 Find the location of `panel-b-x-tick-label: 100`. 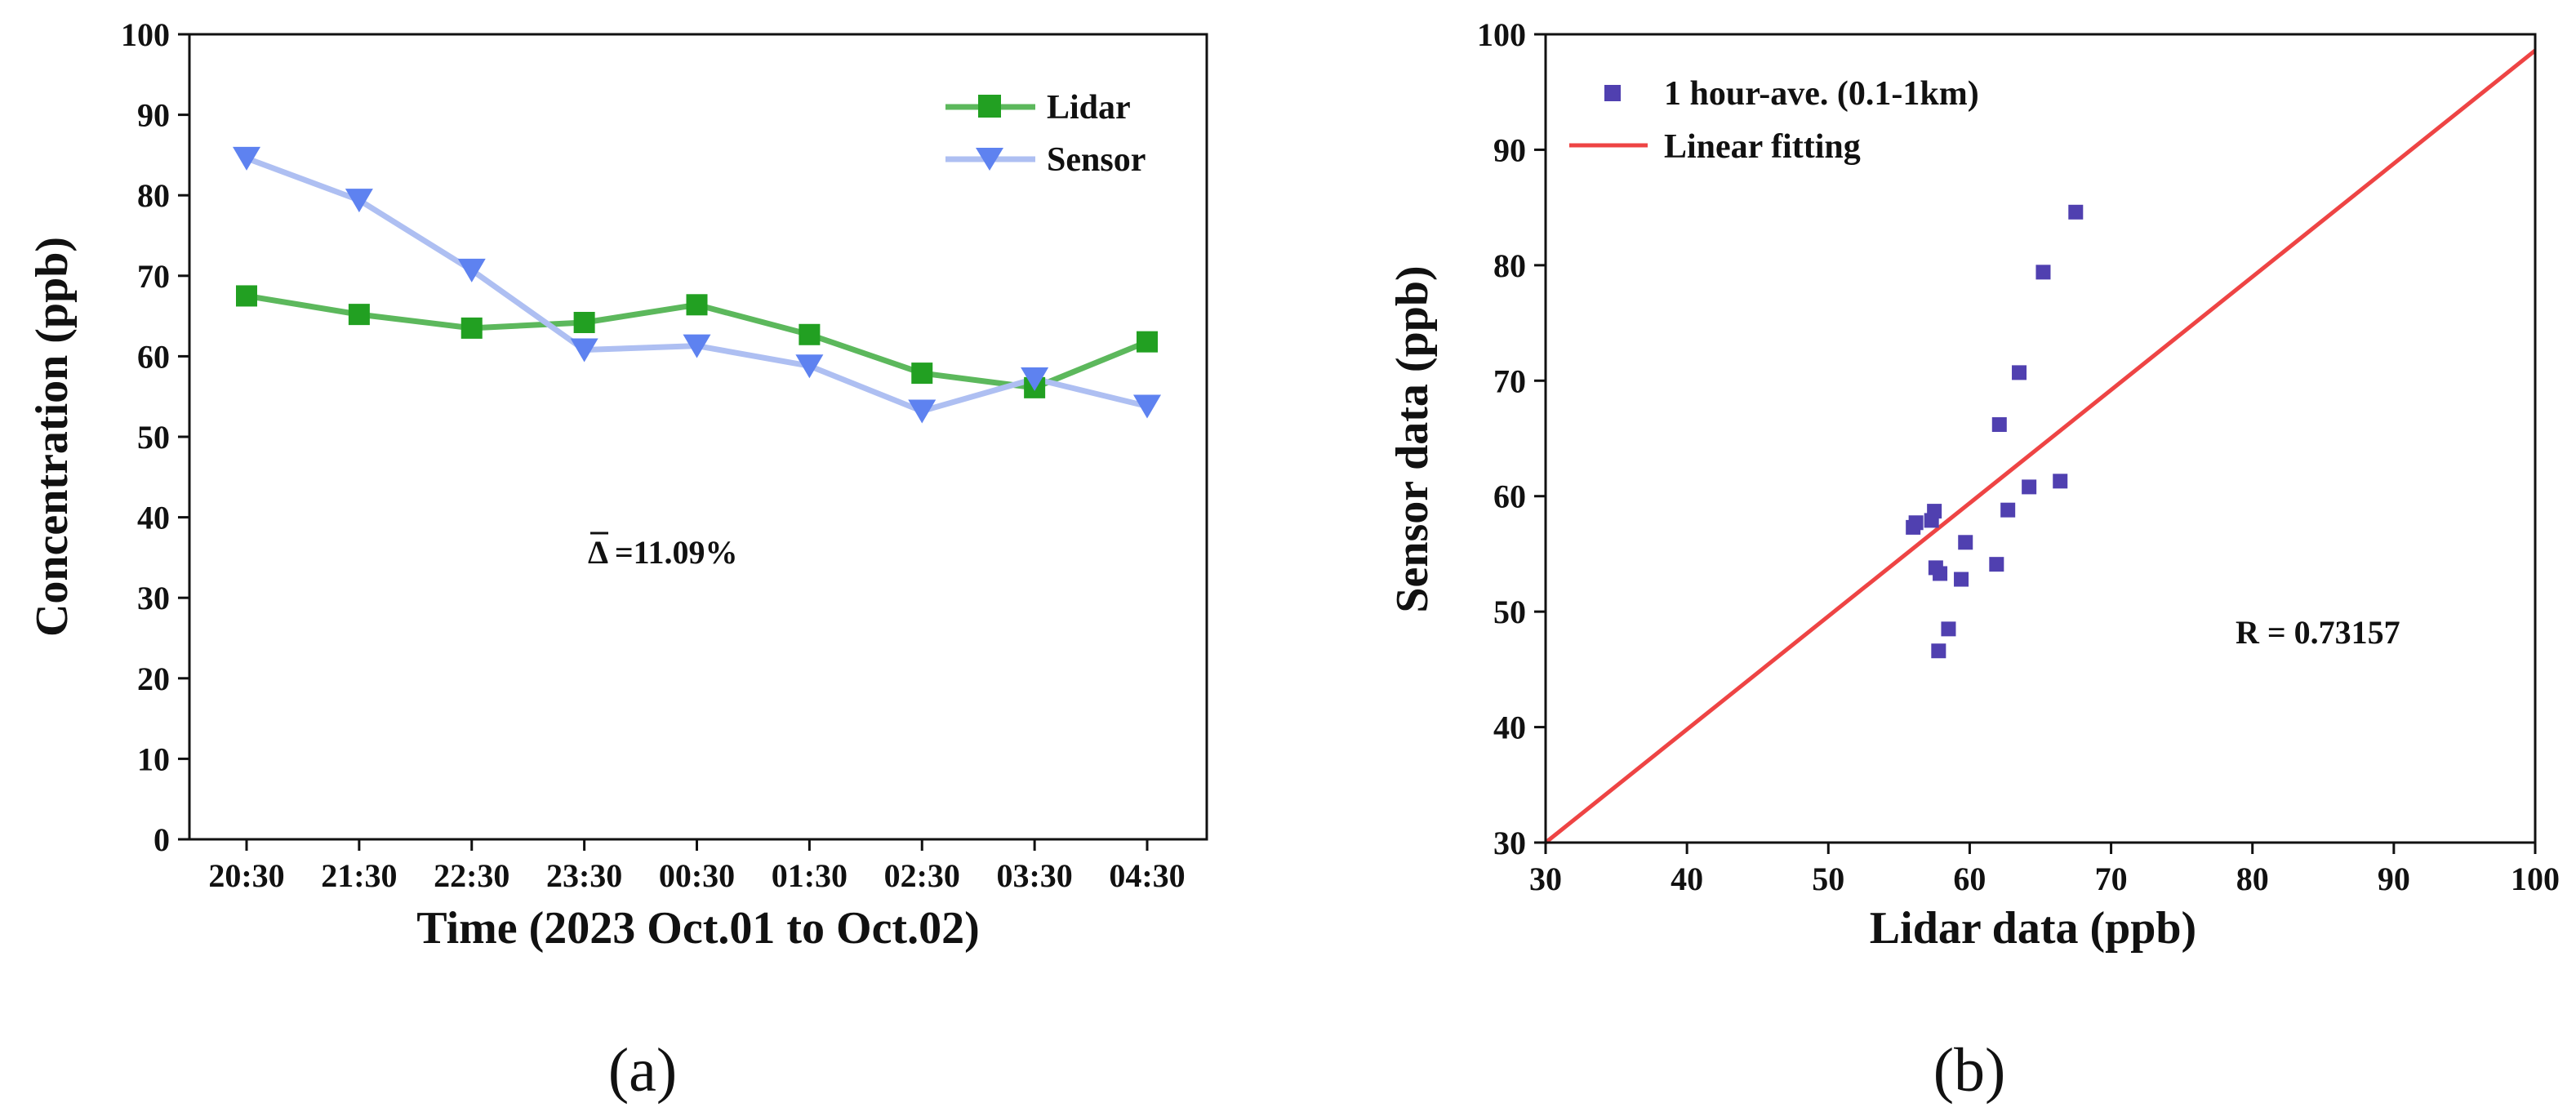

panel-b-x-tick-label: 100 is located at coordinates (2535, 879).